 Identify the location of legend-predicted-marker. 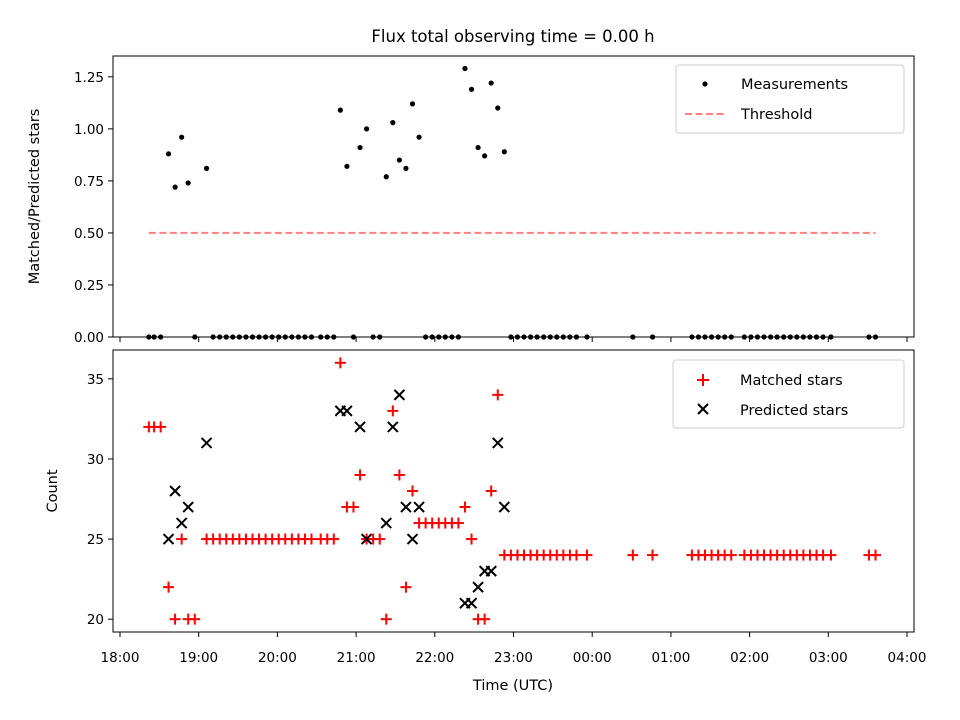
(703, 409).